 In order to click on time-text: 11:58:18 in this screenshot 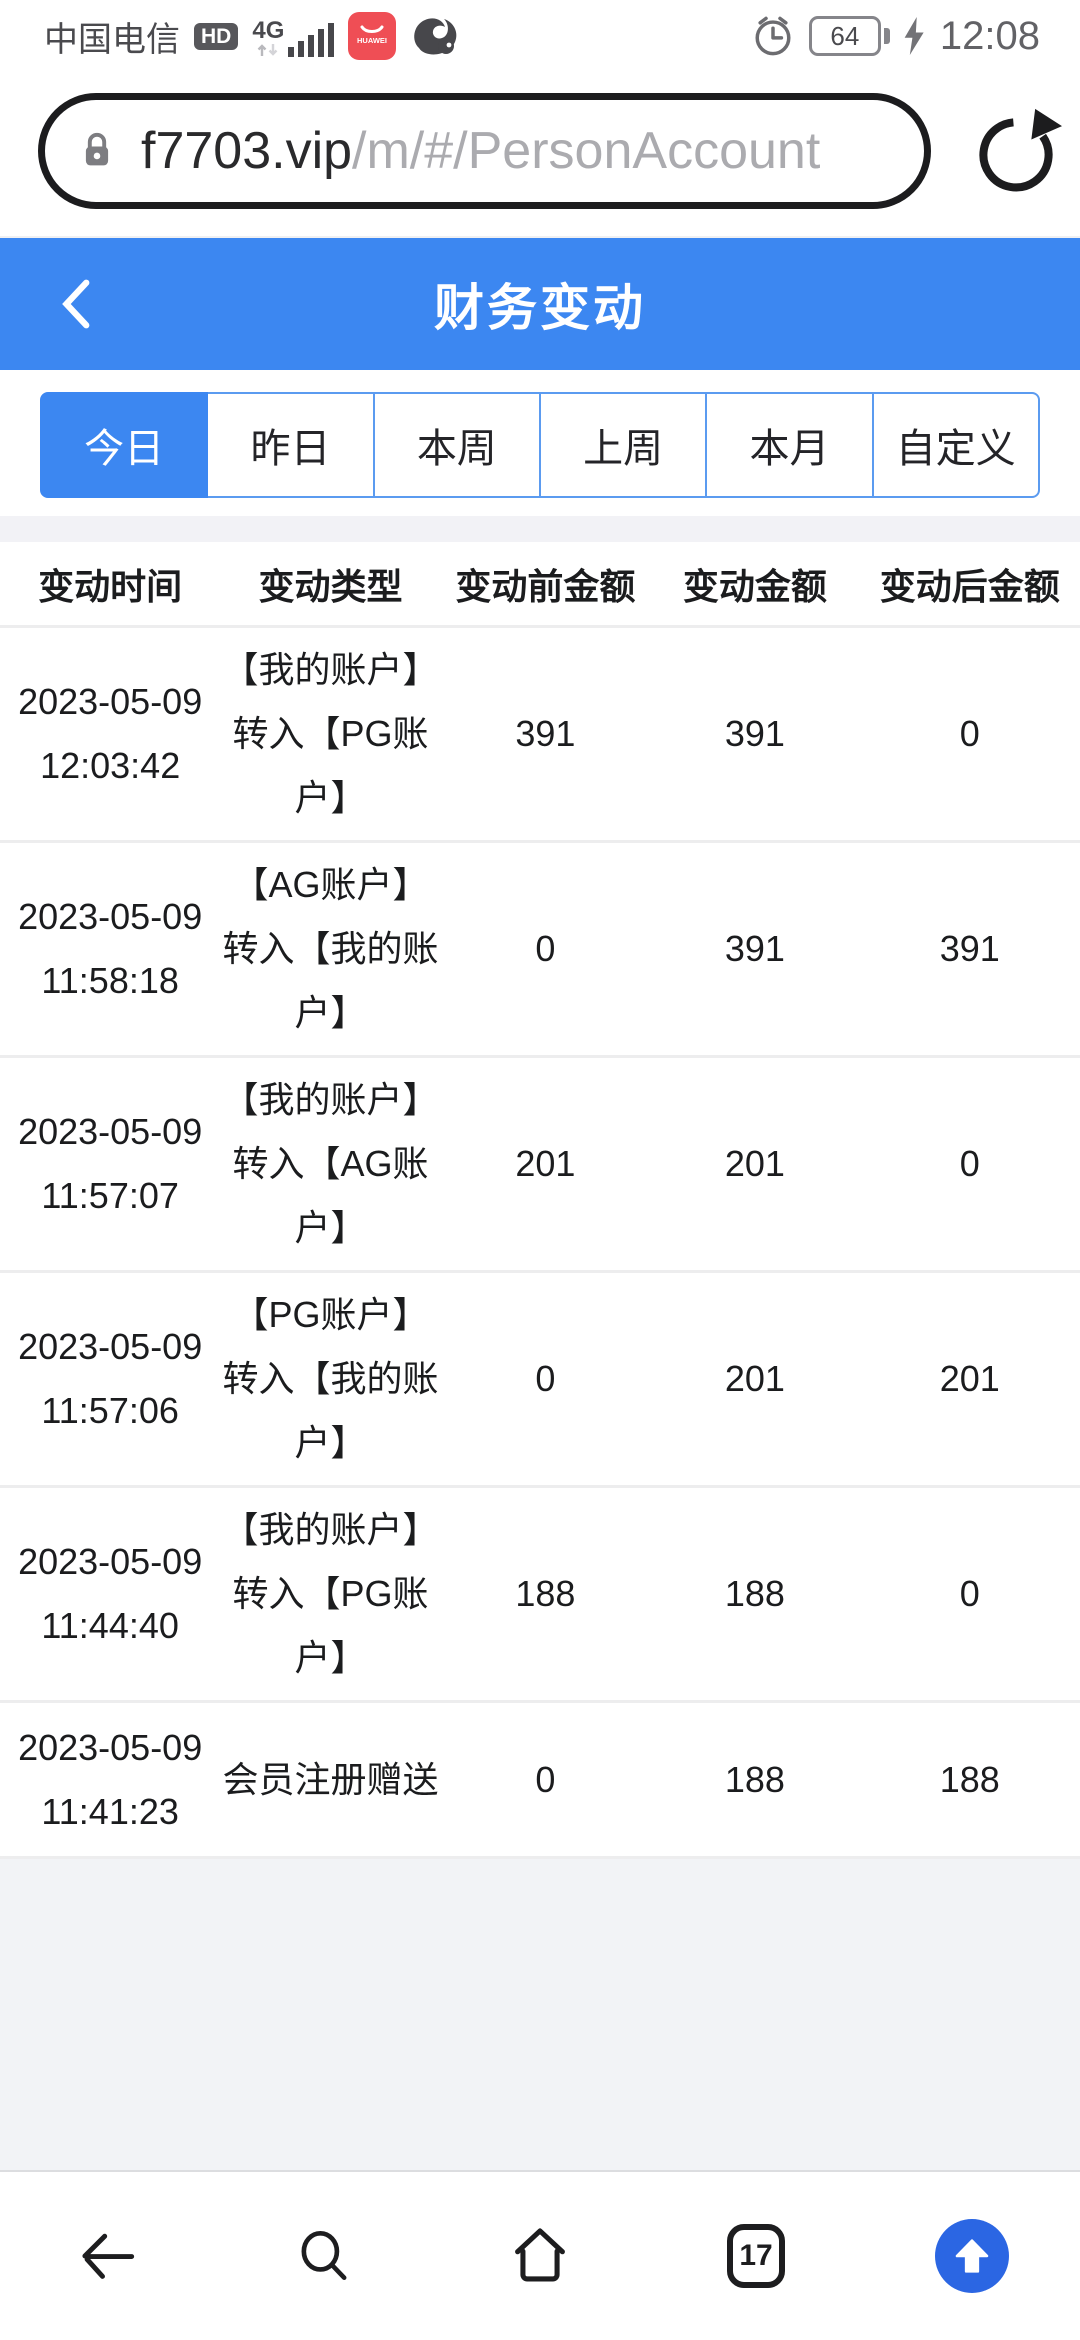, I will do `click(110, 980)`.